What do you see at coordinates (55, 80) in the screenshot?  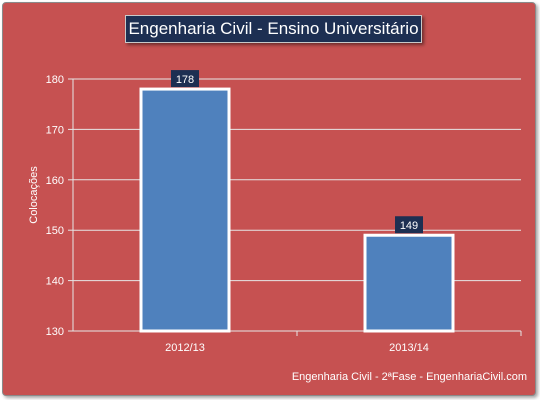 I see `y-tick-label: 180` at bounding box center [55, 80].